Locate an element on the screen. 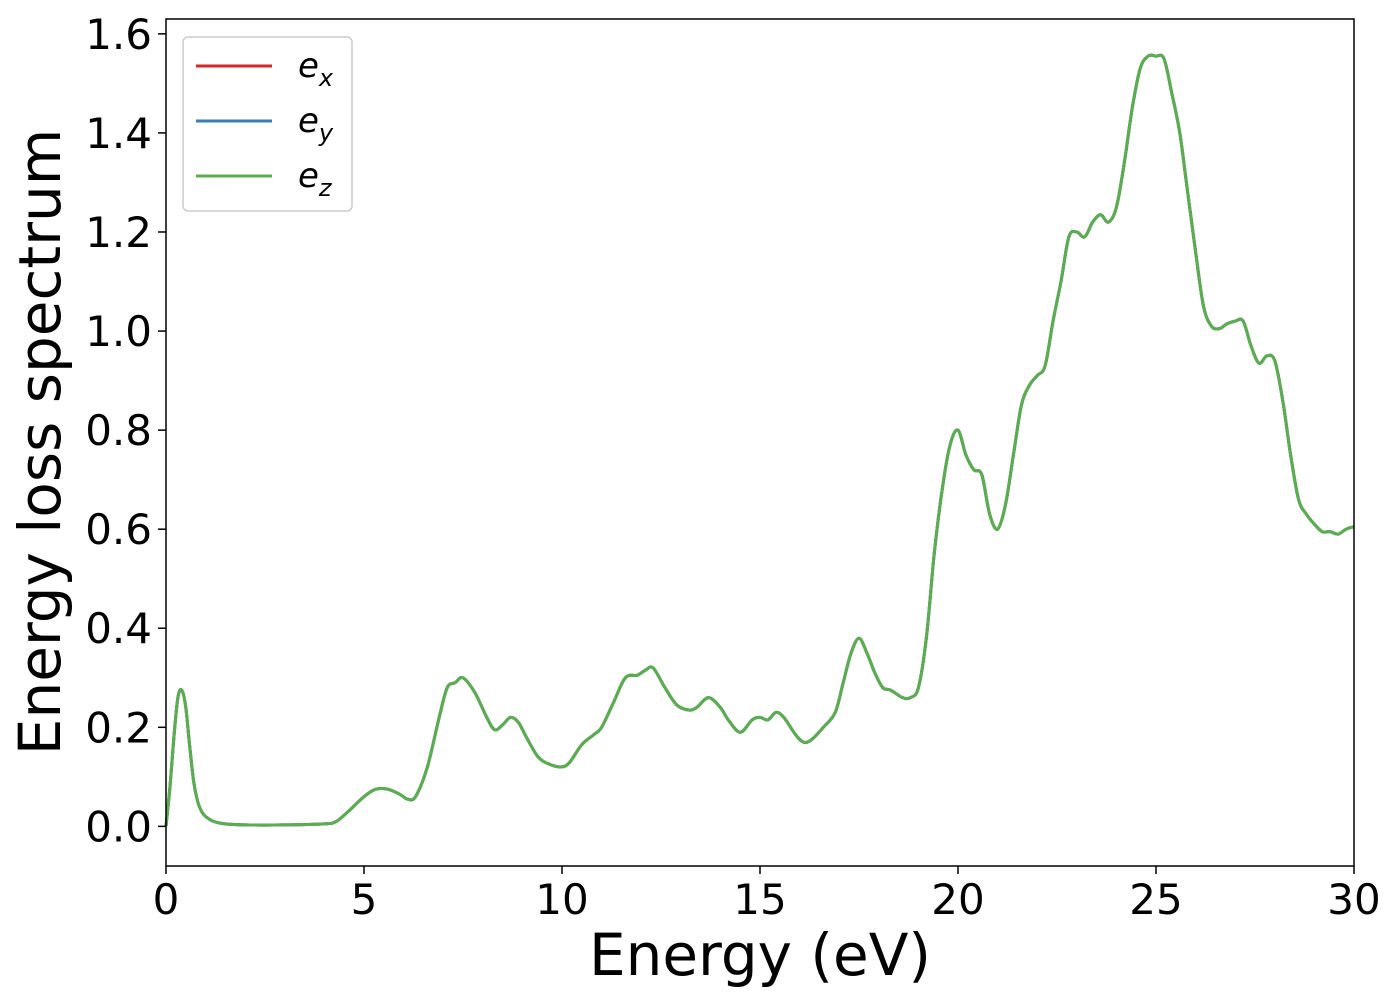 The height and width of the screenshot is (1000, 1400). x-tick-label-0: 0 is located at coordinates (166, 899).